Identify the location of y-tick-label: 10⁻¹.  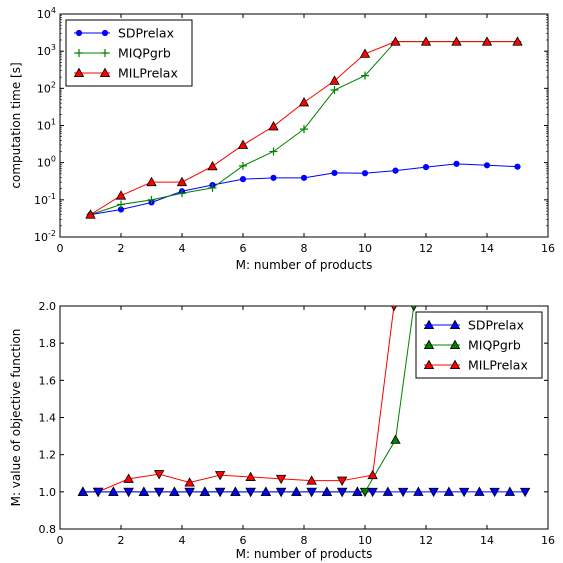
(45, 199).